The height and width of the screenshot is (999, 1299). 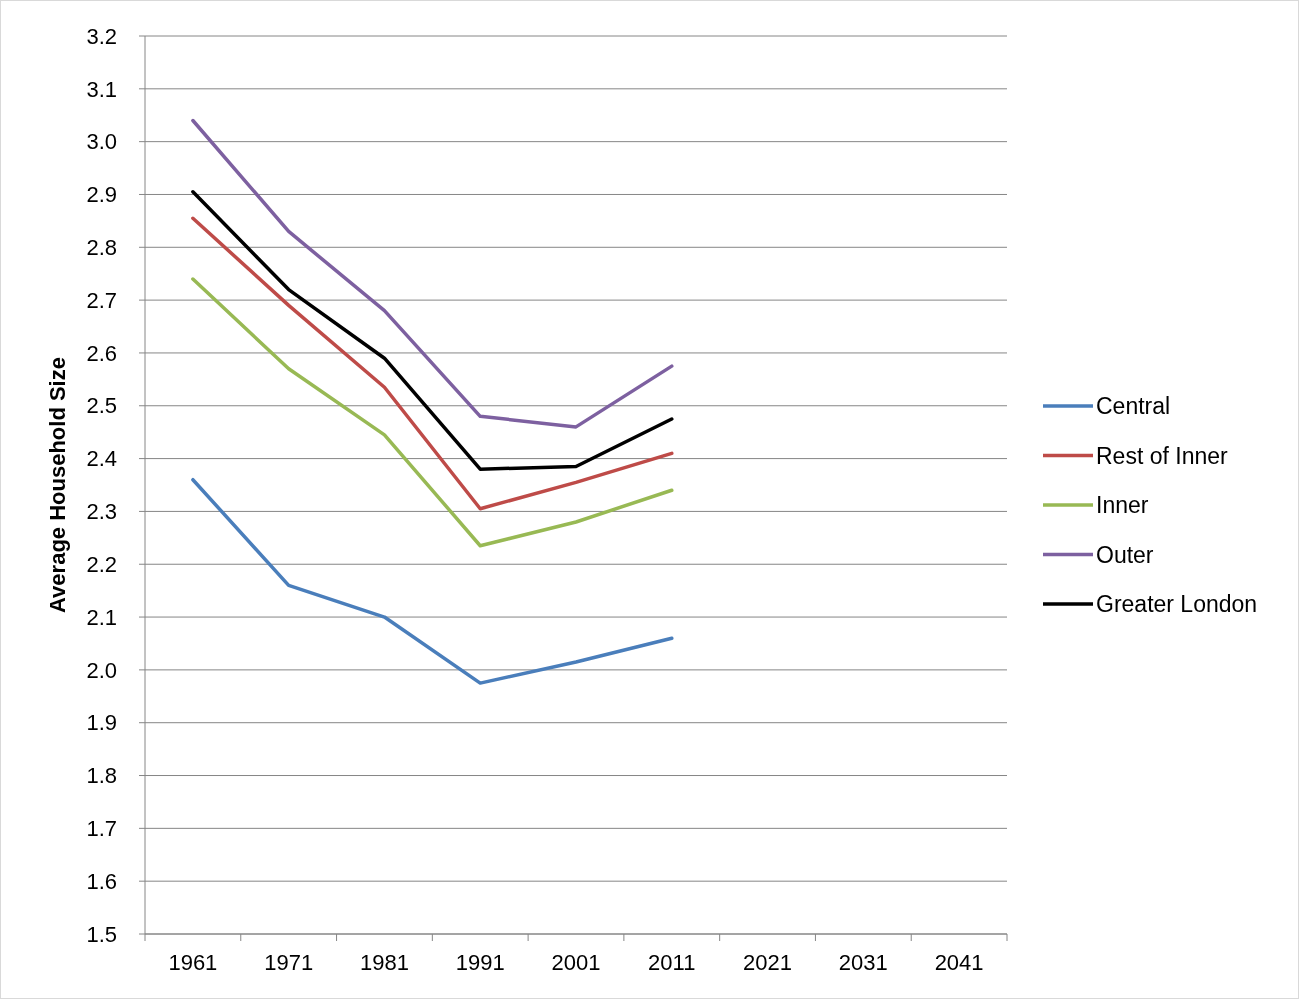 What do you see at coordinates (101, 36) in the screenshot?
I see `y-tick-label: 3.2` at bounding box center [101, 36].